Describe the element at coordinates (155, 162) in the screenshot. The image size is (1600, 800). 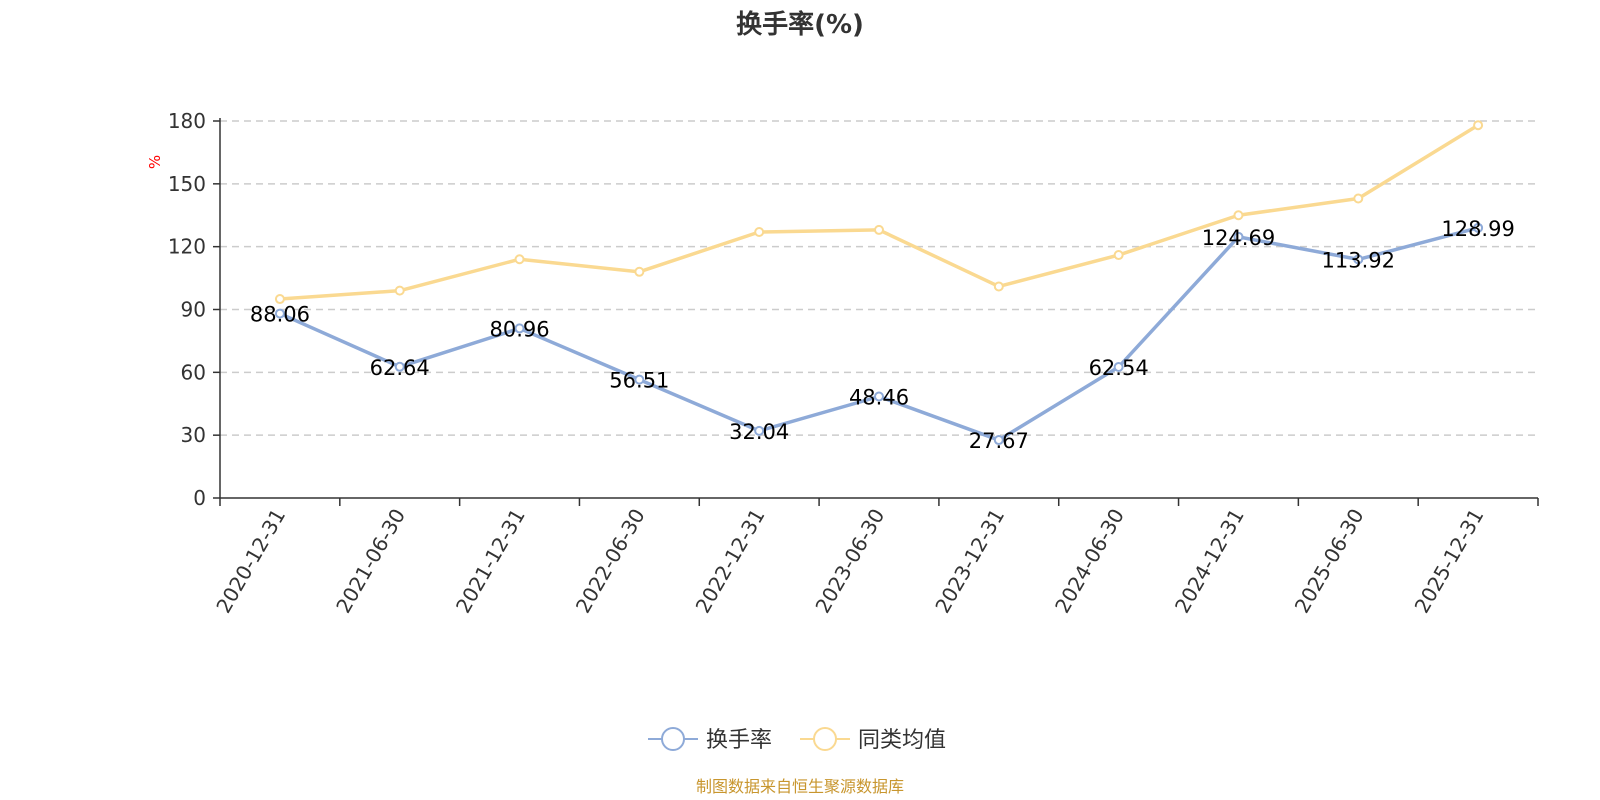
I see `y-axis-label: %` at that location.